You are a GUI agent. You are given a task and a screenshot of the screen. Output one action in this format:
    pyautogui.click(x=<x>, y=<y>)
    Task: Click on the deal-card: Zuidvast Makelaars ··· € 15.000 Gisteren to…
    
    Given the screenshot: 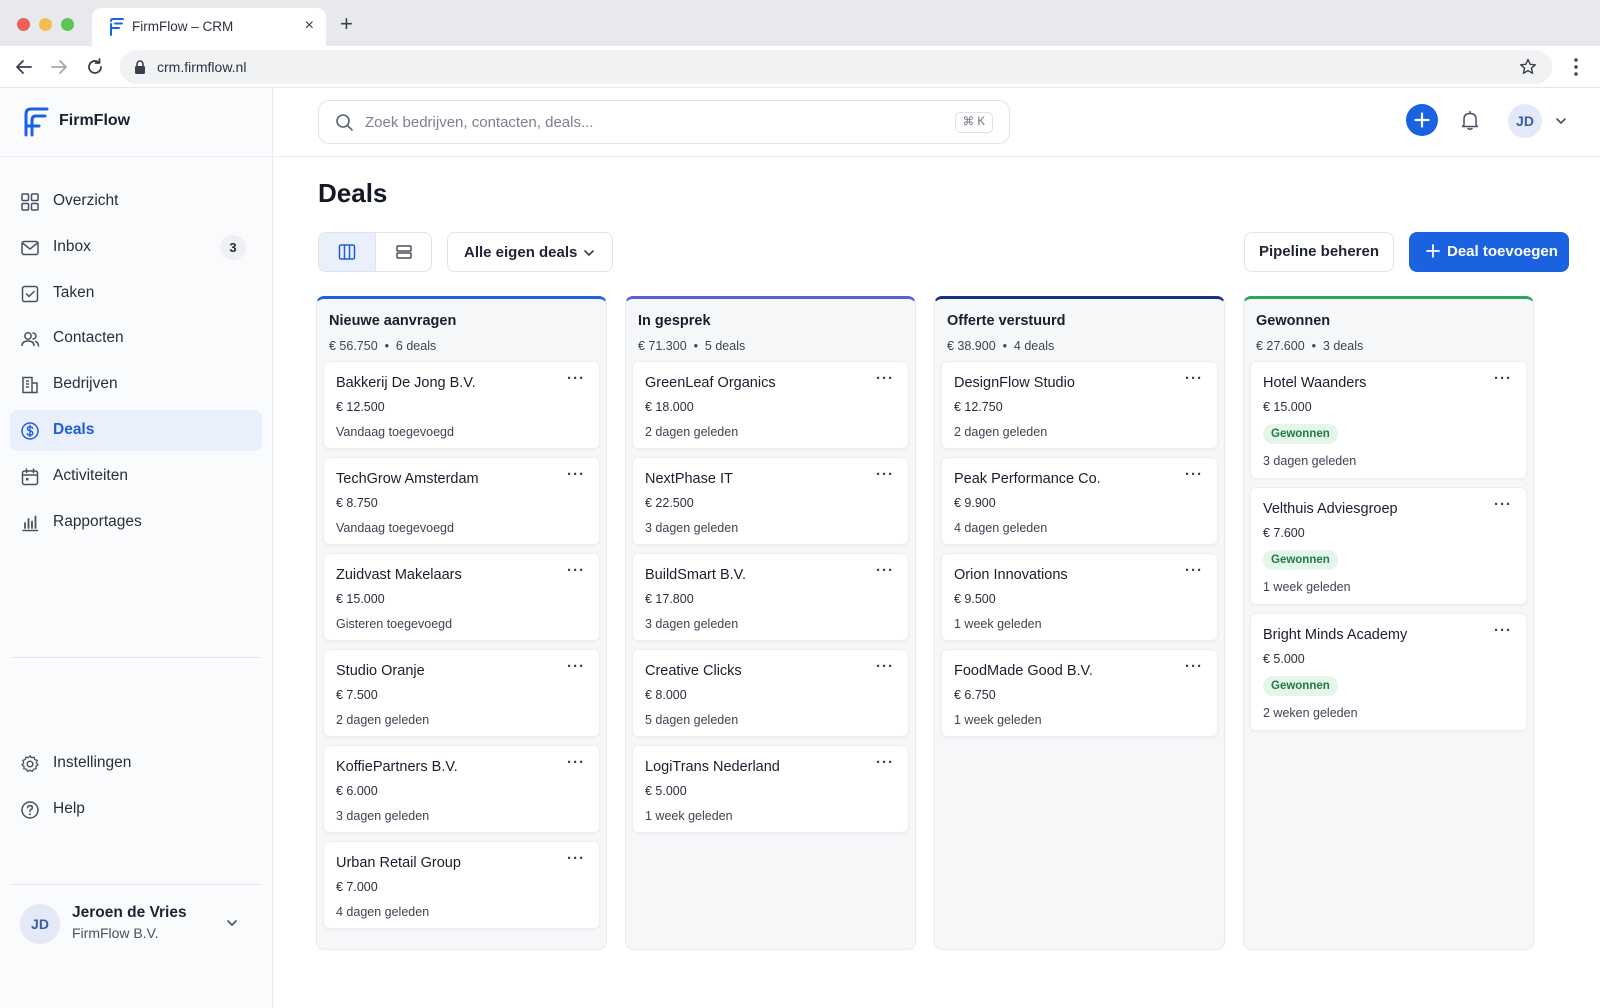 What is the action you would take?
    pyautogui.click(x=461, y=597)
    